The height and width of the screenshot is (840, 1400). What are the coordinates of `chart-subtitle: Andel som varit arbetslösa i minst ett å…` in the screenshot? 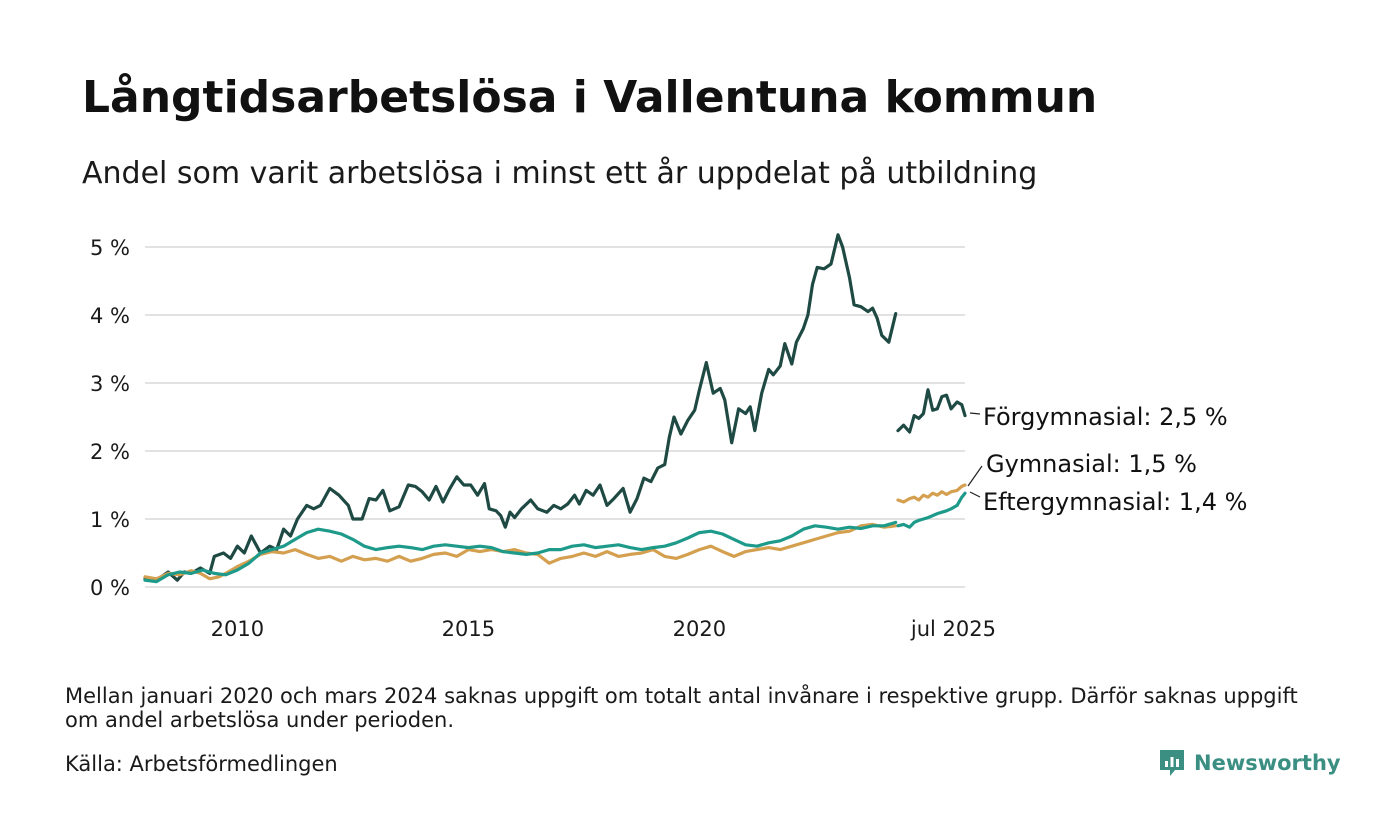 It's located at (560, 173).